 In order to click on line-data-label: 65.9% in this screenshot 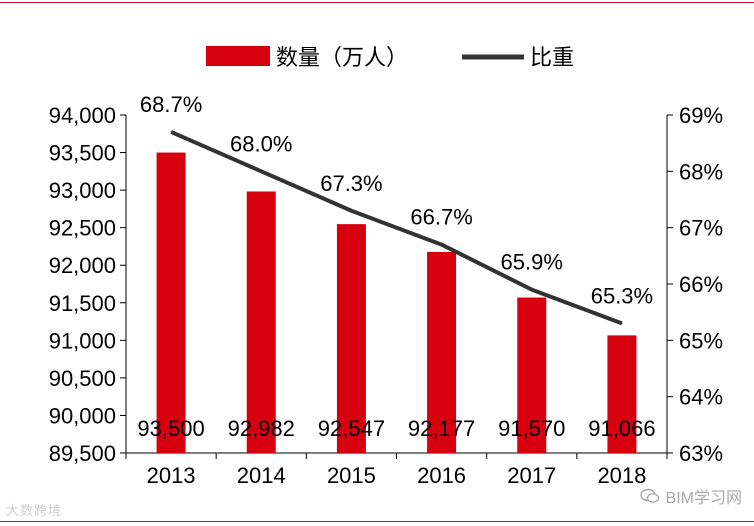, I will do `click(532, 262)`.